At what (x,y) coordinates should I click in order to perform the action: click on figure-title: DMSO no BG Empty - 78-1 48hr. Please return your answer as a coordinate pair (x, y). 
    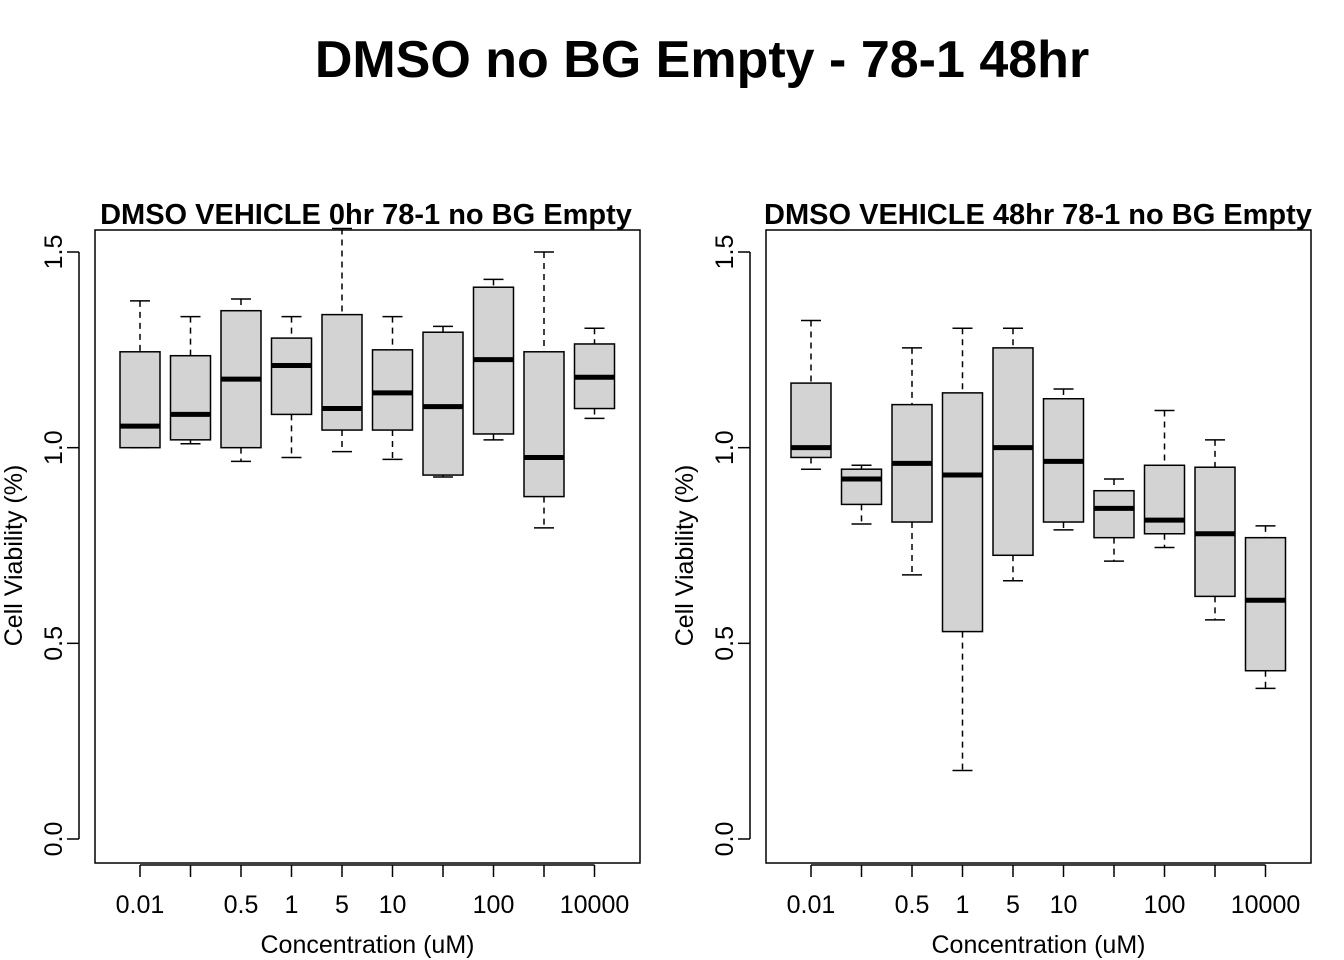
    Looking at the image, I should click on (702, 60).